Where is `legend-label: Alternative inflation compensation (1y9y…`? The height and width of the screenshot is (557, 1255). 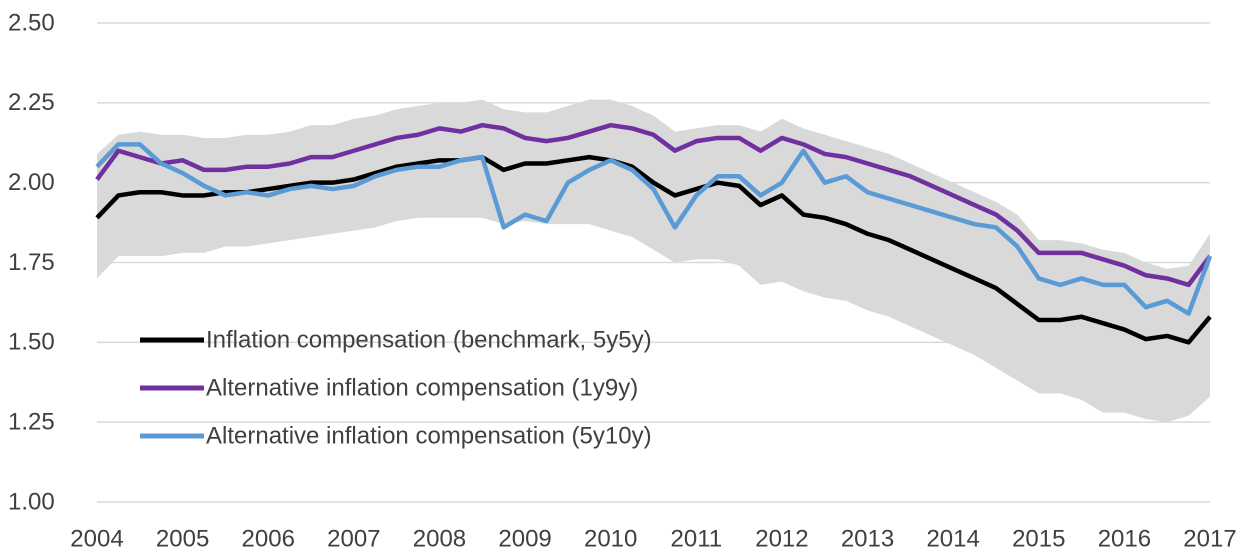 legend-label: Alternative inflation compensation (1y9y… is located at coordinates (422, 387).